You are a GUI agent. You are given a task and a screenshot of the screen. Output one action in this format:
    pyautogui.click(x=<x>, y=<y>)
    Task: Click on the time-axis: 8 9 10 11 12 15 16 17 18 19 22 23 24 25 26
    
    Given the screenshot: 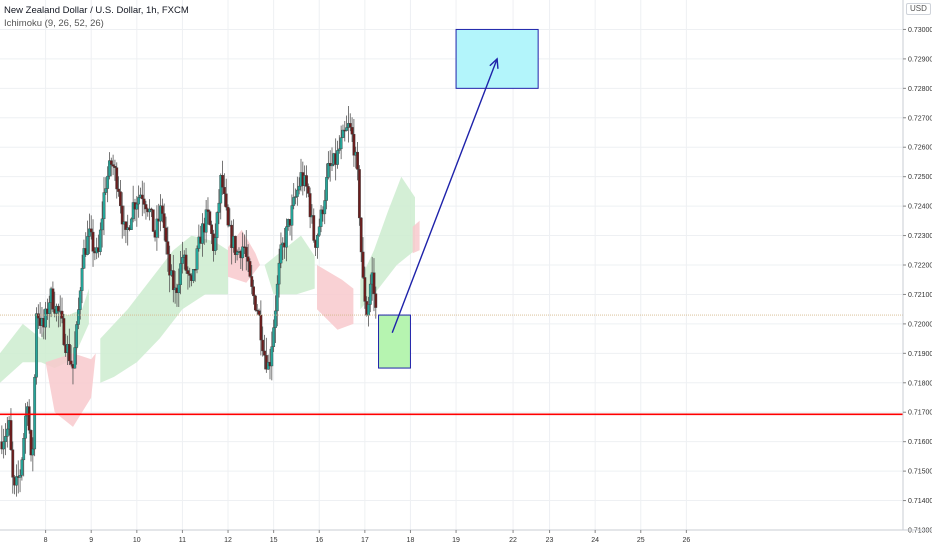 What is the action you would take?
    pyautogui.click(x=466, y=536)
    